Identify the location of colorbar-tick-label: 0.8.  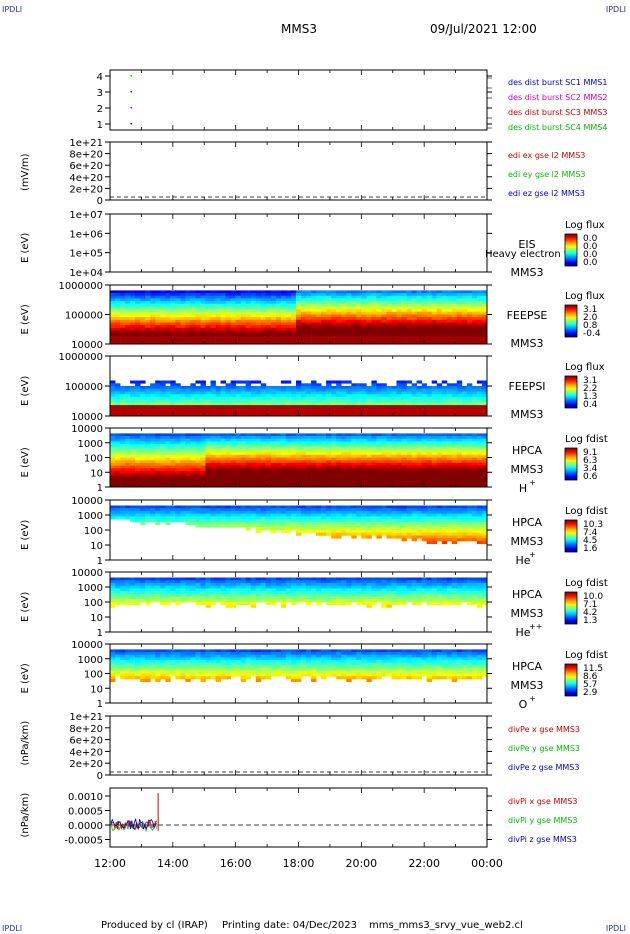
(590, 326).